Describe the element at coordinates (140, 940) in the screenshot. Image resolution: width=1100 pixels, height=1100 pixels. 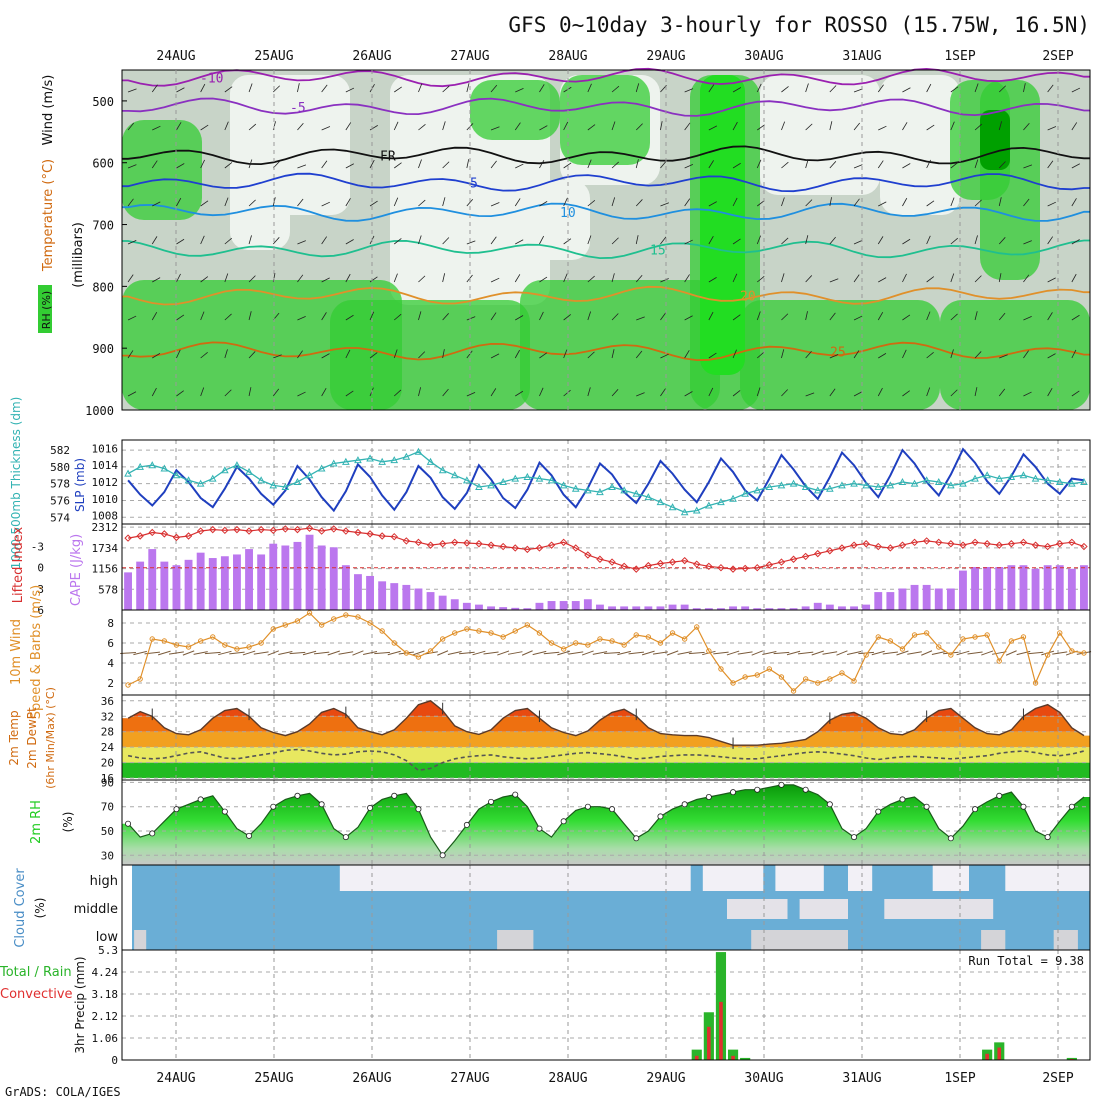
I see `cloud-low-gap` at that location.